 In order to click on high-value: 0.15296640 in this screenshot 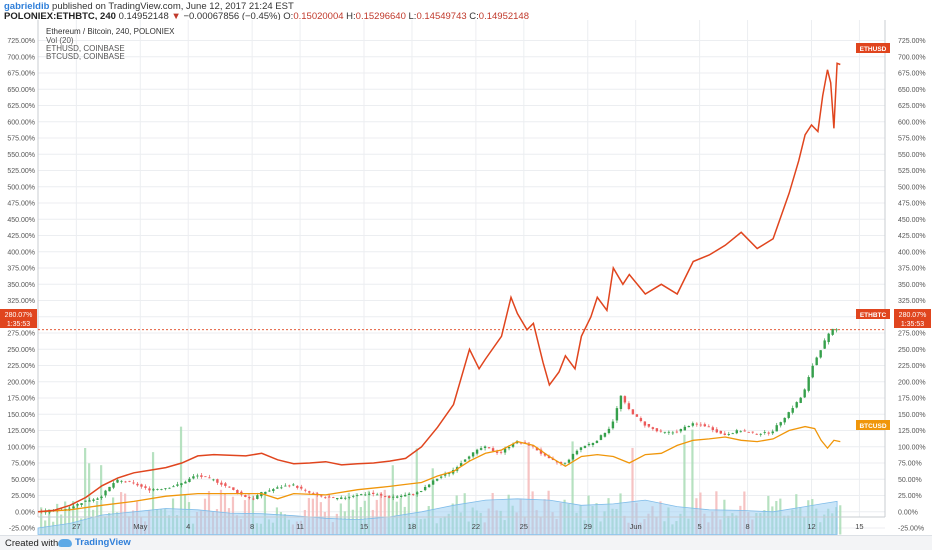, I will do `click(380, 16)`.